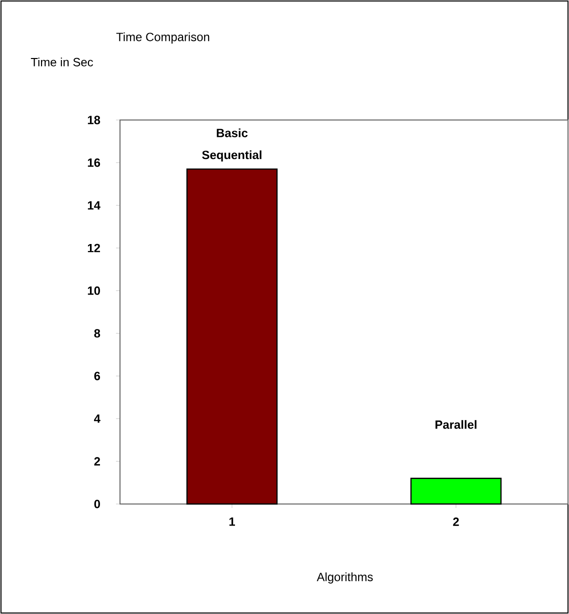  What do you see at coordinates (163, 38) in the screenshot?
I see `chart-title: Time Comparison` at bounding box center [163, 38].